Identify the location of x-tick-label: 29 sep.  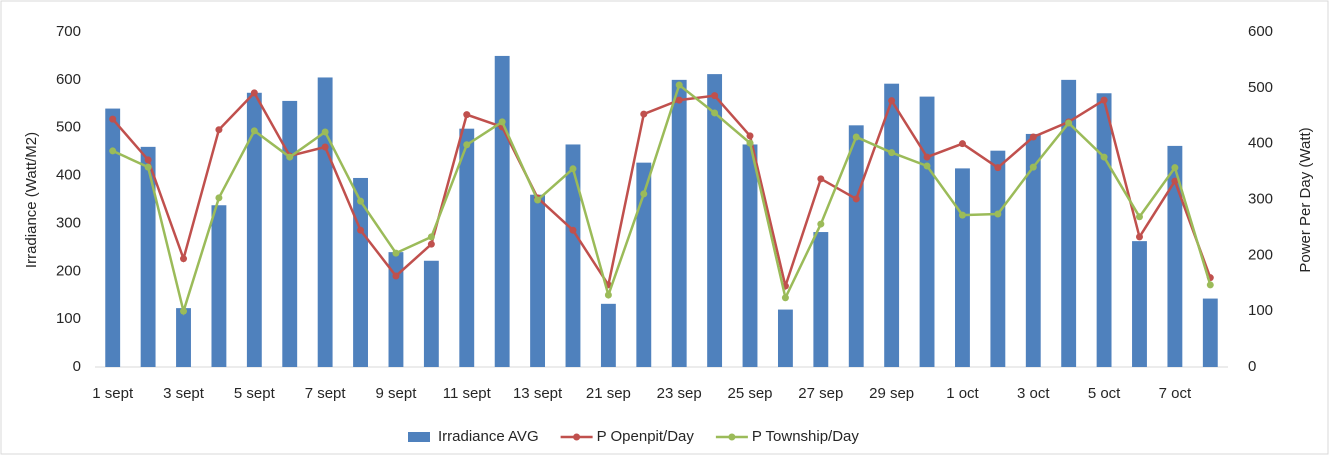
(891, 393).